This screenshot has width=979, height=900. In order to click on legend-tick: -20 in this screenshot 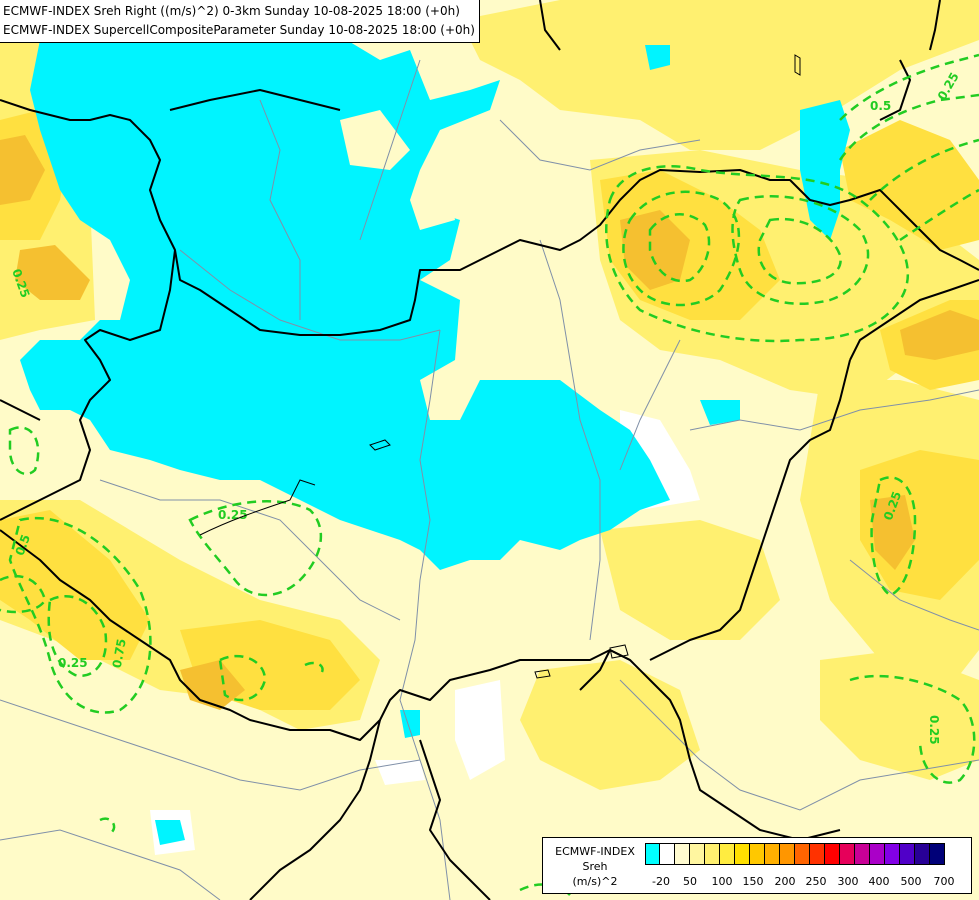, I will do `click(661, 881)`.